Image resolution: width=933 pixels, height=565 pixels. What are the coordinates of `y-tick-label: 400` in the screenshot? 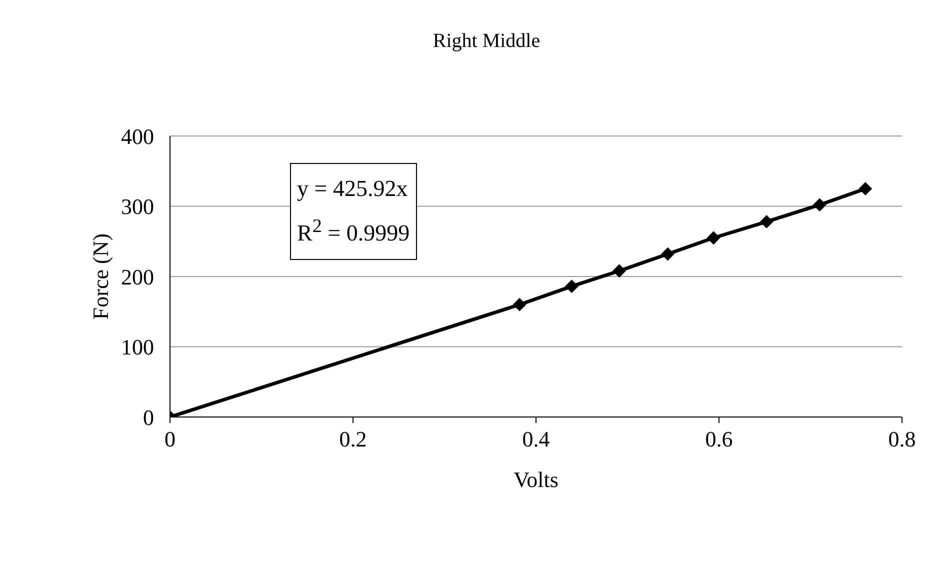 It's located at (137, 136).